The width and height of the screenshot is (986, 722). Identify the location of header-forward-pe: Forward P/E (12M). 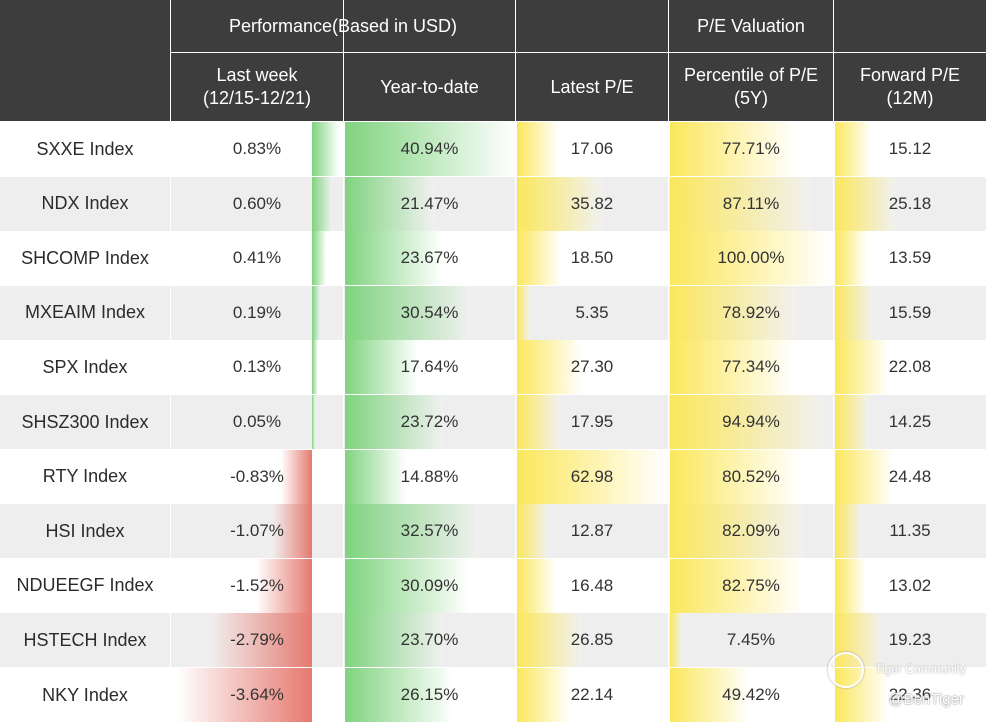
(910, 87).